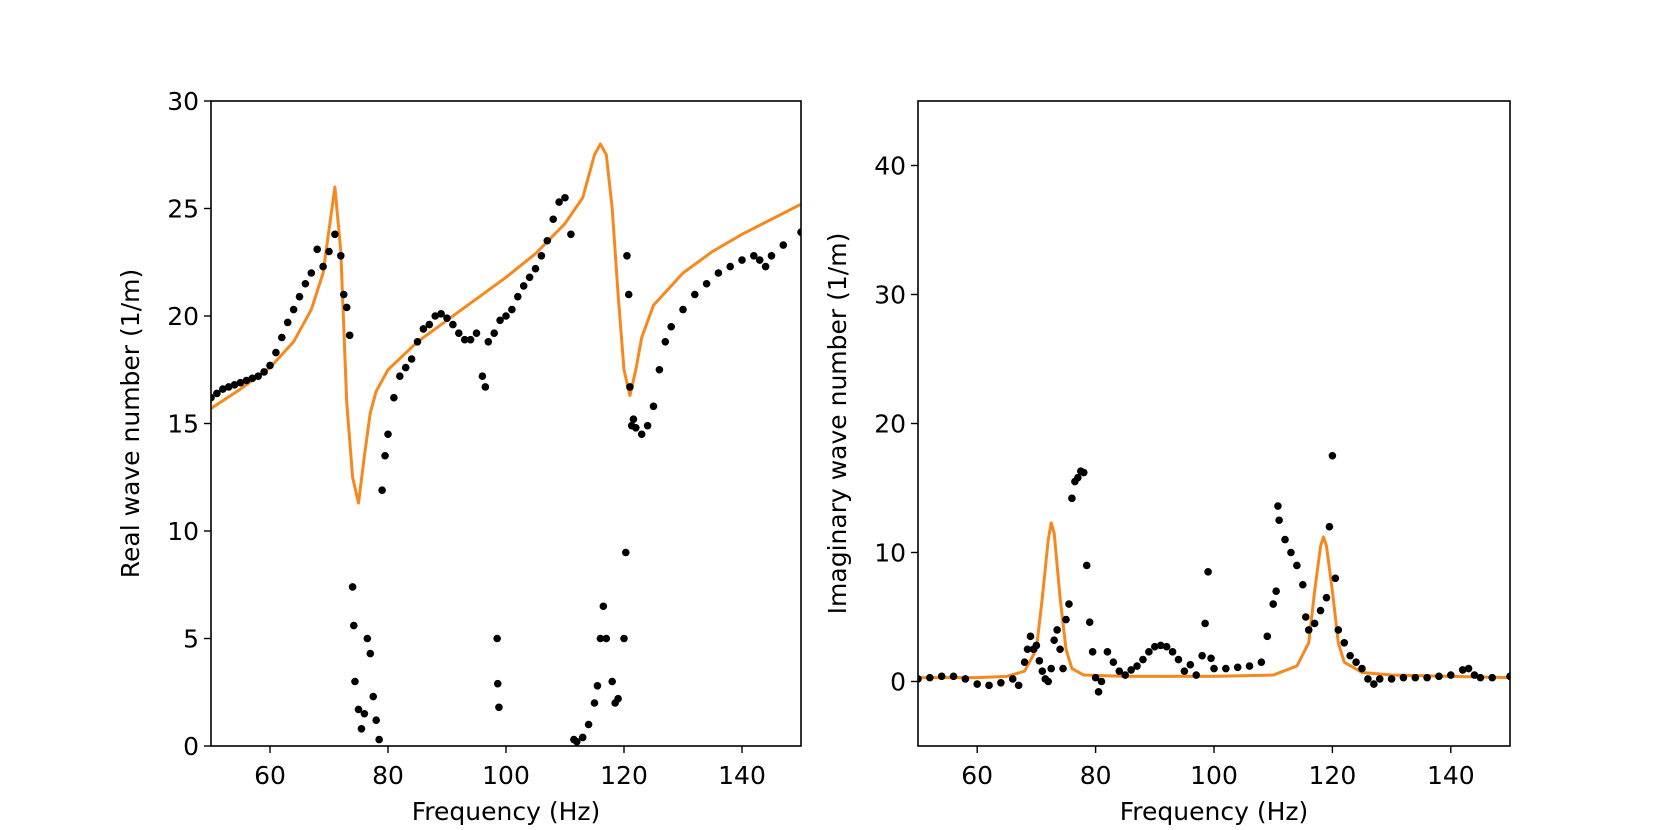 This screenshot has width=1661, height=830. Describe the element at coordinates (191, 639) in the screenshot. I see `y-tick-label: 5` at that location.